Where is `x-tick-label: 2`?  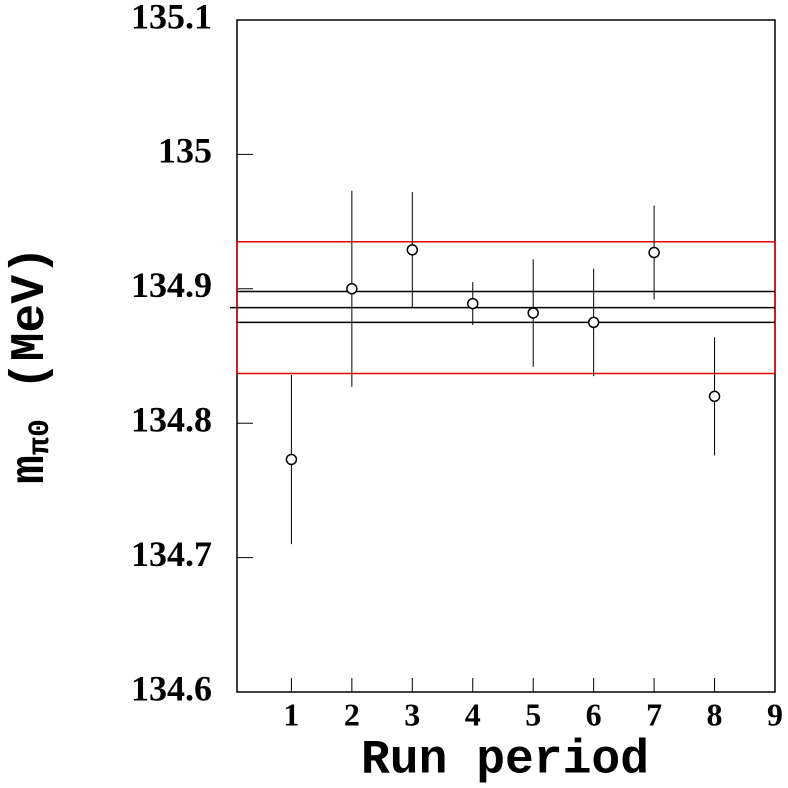 x-tick-label: 2 is located at coordinates (352, 714).